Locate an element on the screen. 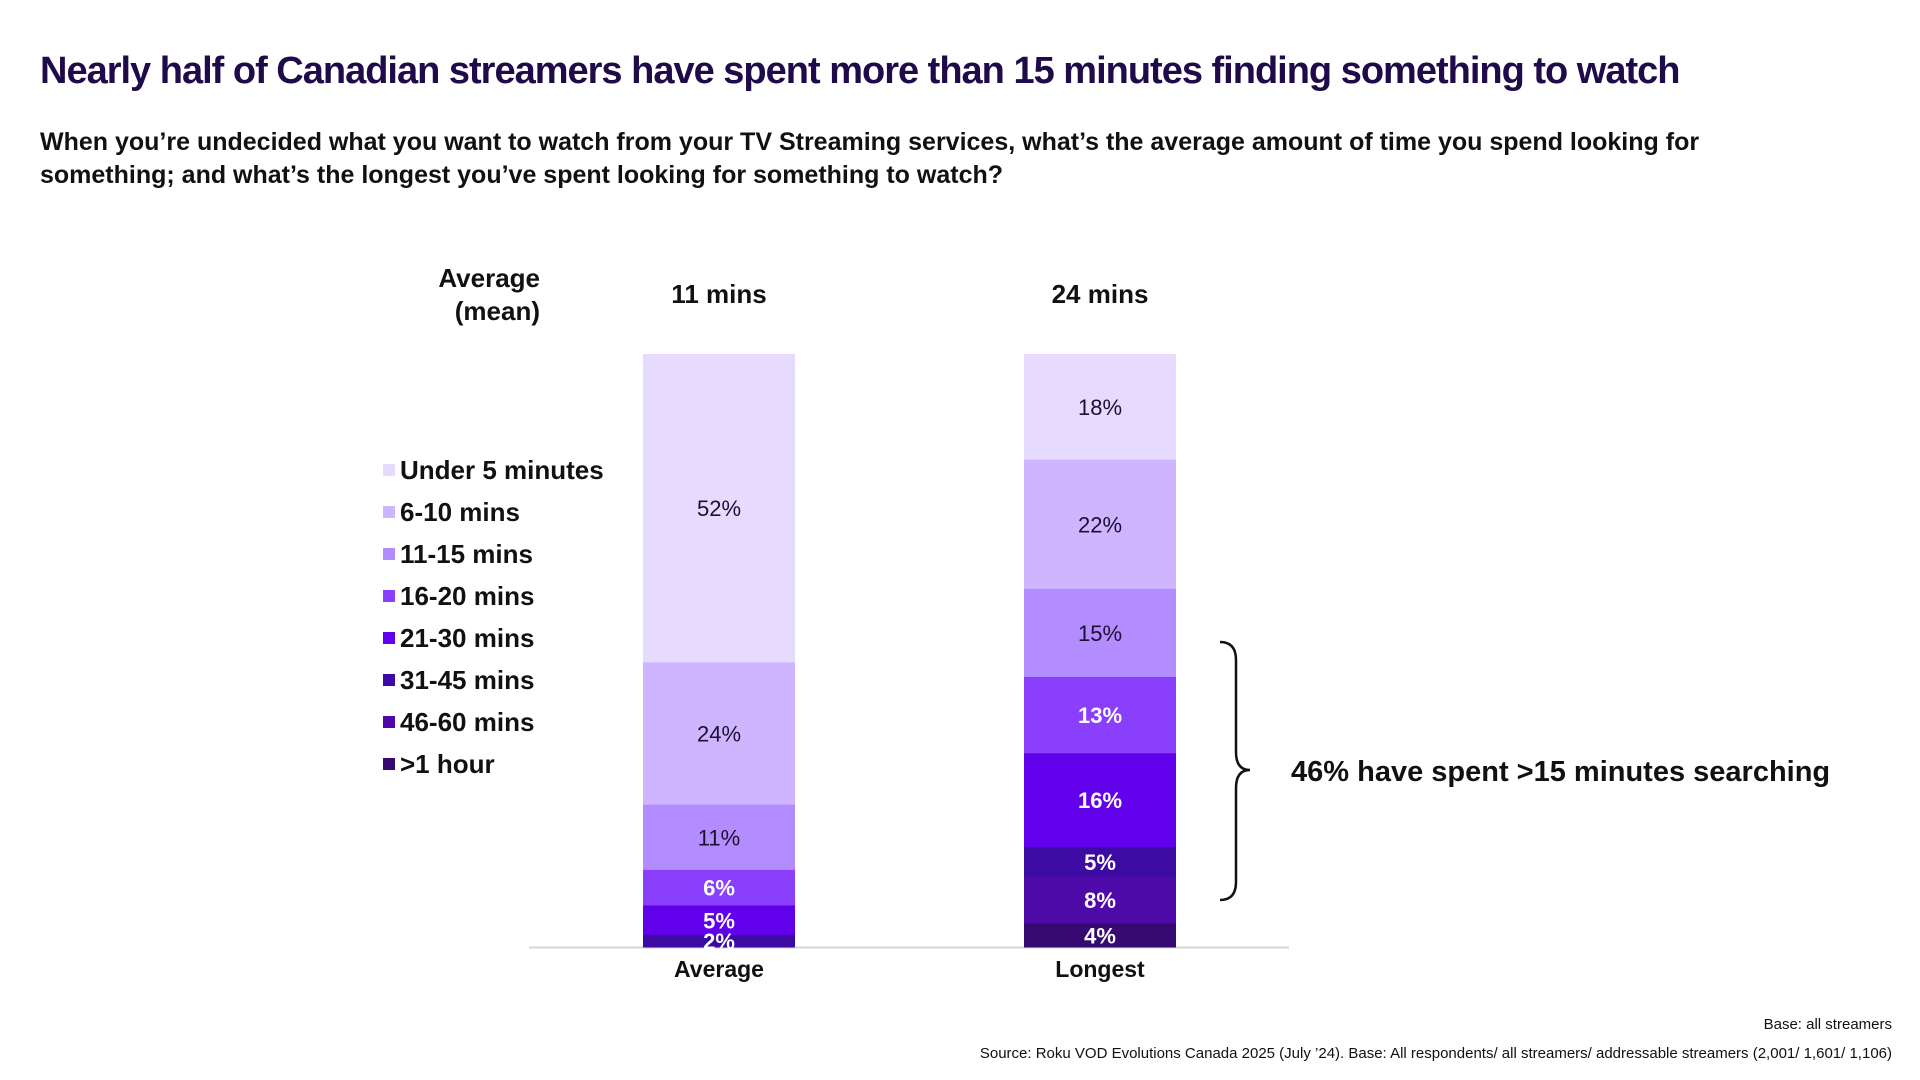  legend-label: >1 hour is located at coordinates (447, 763).